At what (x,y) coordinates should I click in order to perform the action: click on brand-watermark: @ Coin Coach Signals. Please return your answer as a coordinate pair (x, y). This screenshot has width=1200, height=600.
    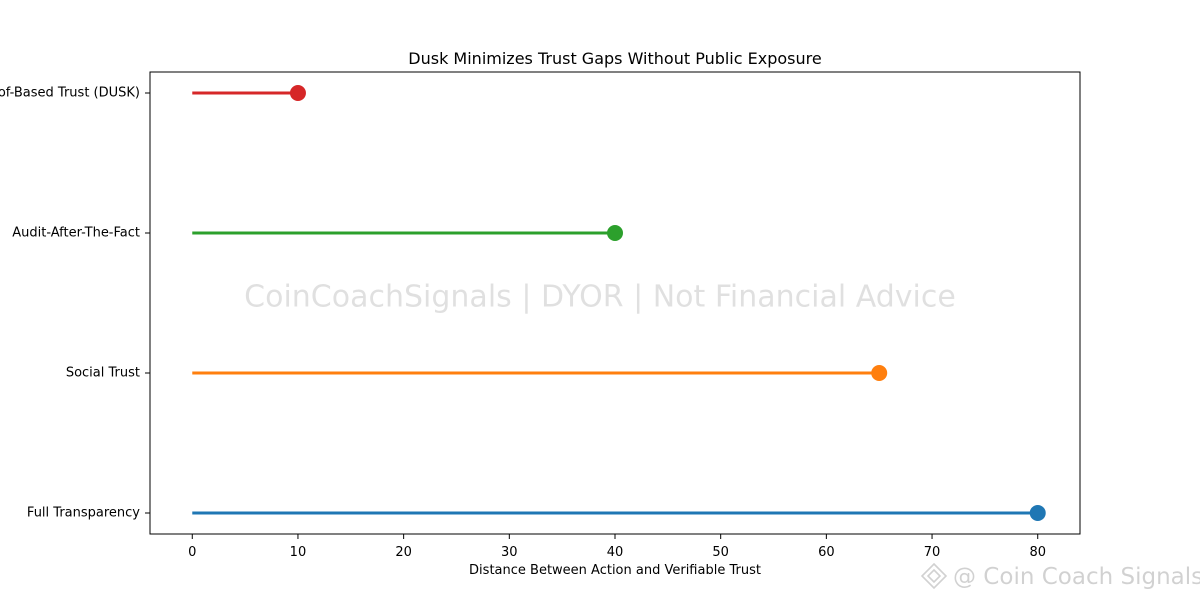
    Looking at the image, I should click on (1060, 576).